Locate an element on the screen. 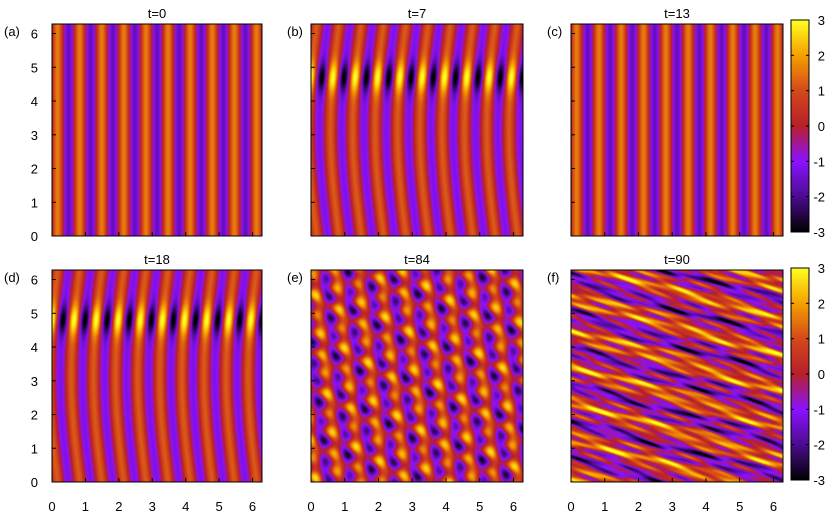 The width and height of the screenshot is (830, 517). panel-title: t=0 is located at coordinates (157, 13).